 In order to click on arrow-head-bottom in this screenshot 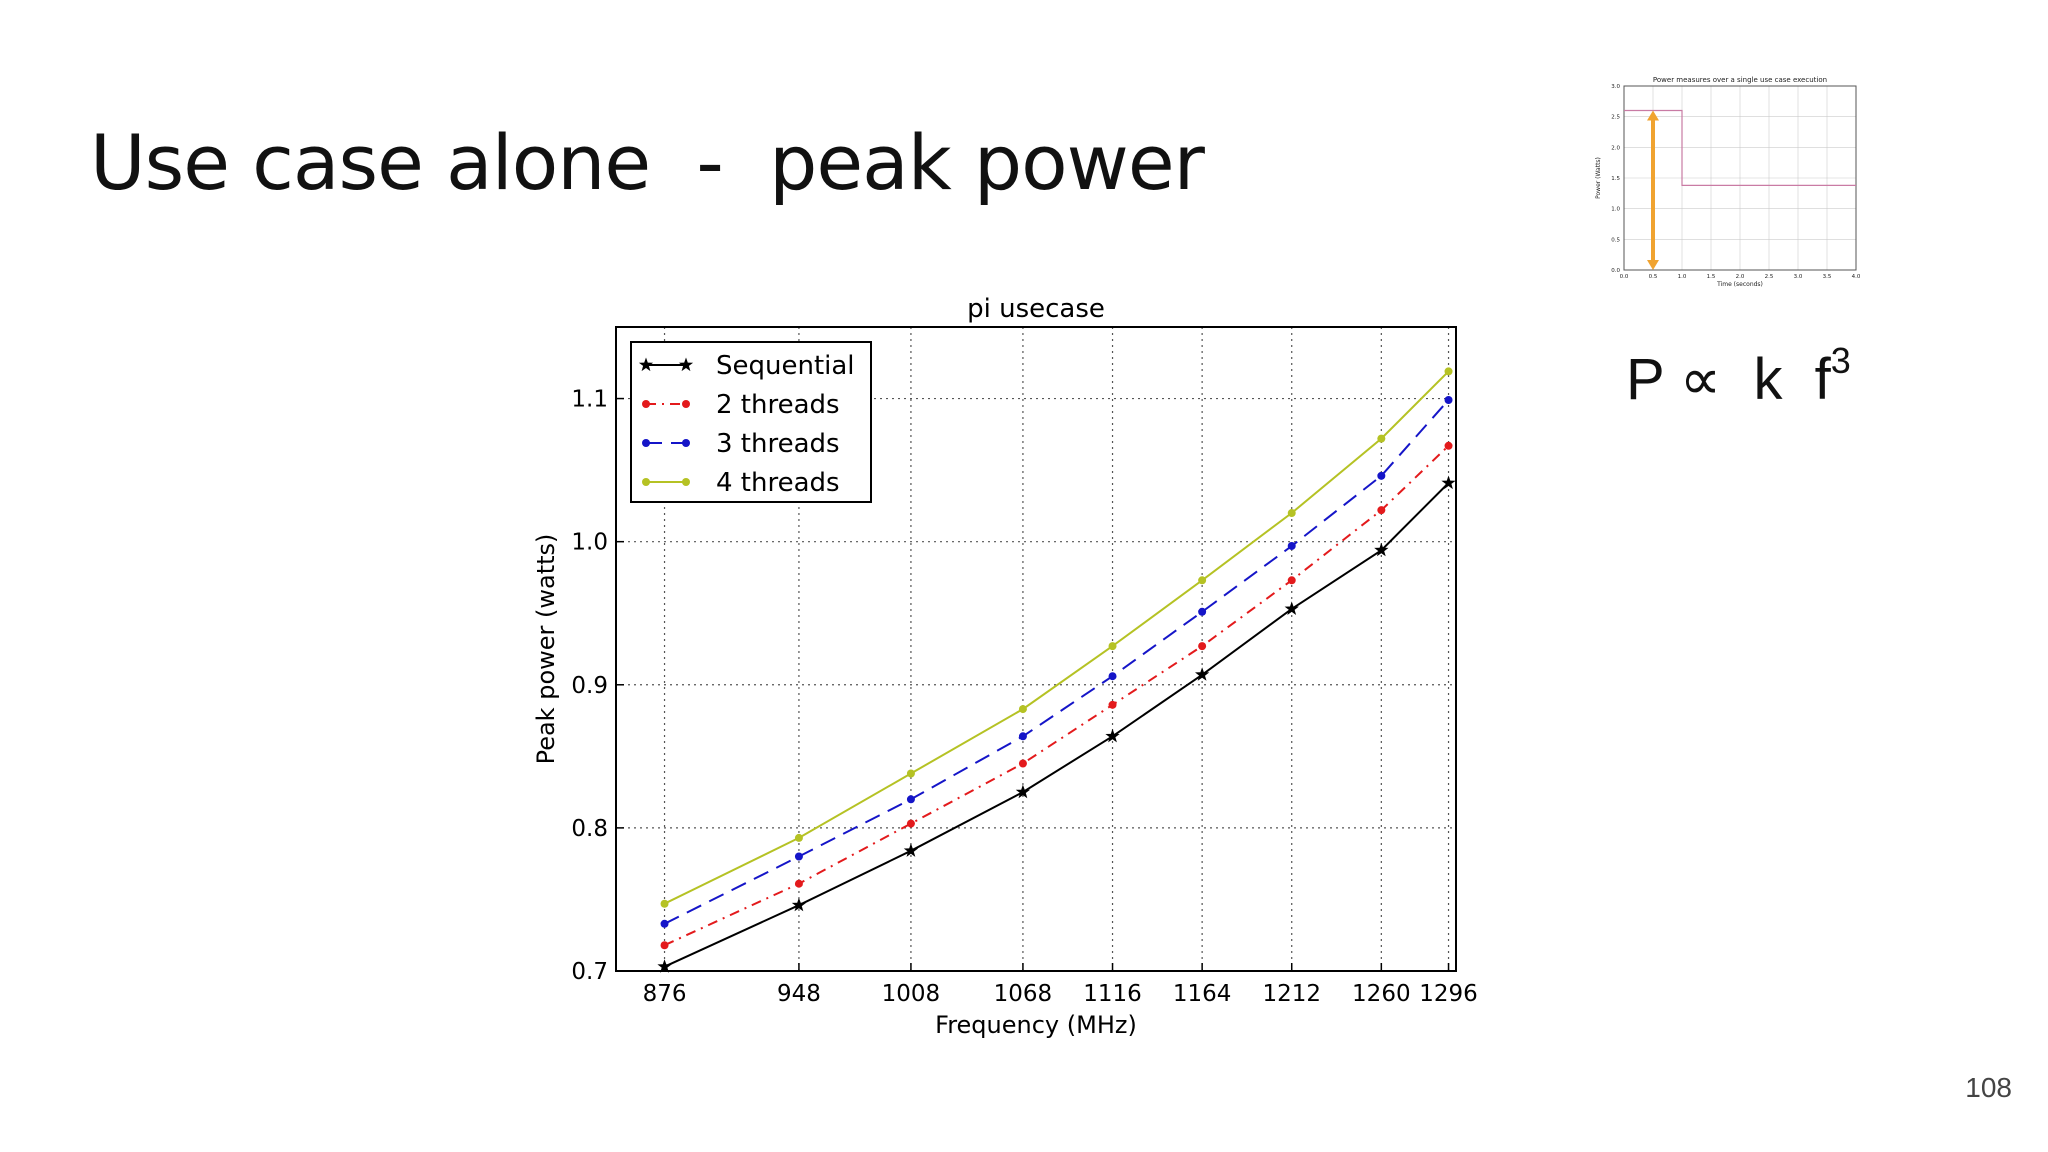, I will do `click(1653, 265)`.